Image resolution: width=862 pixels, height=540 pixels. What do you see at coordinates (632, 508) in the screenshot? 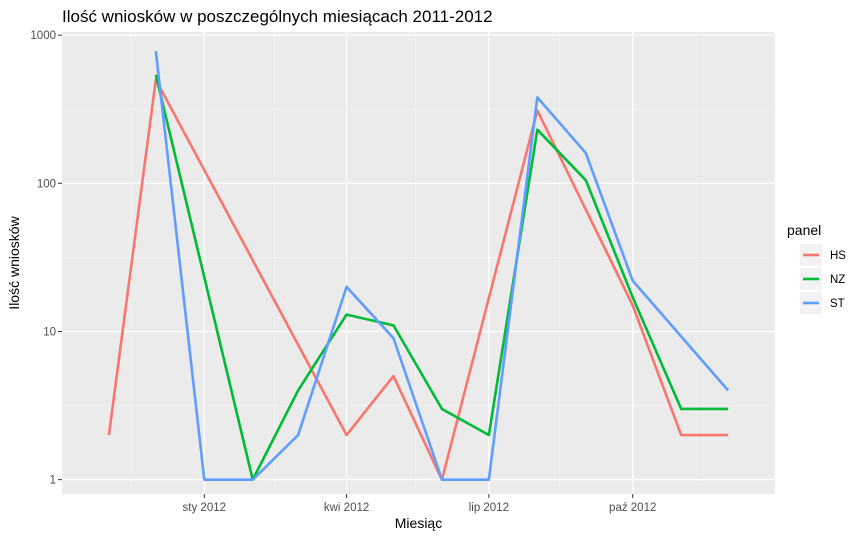
I see `x-tick-label: paź 2012` at bounding box center [632, 508].